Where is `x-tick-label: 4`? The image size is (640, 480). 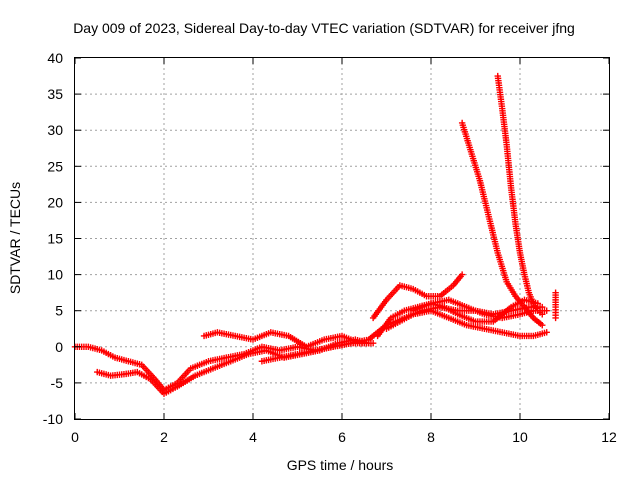
x-tick-label: 4 is located at coordinates (253, 437).